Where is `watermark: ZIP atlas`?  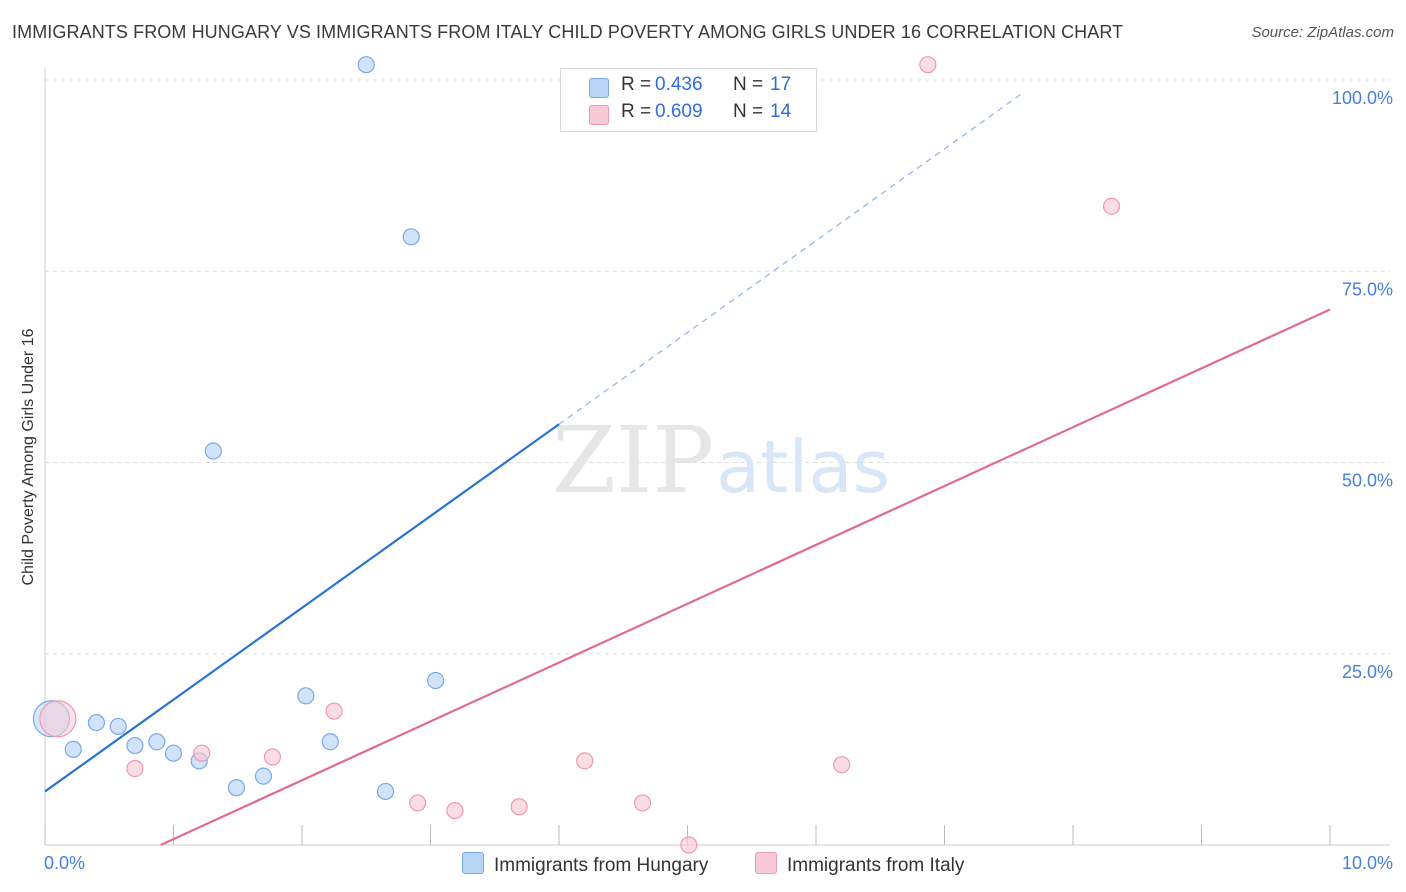 watermark: ZIP atlas is located at coordinates (721, 460).